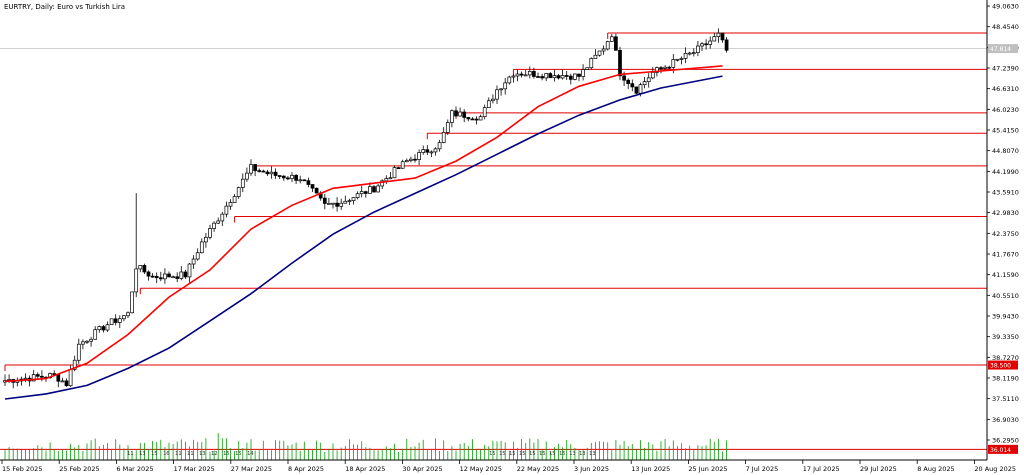 This screenshot has height=475, width=1024. Describe the element at coordinates (1005, 296) in the screenshot. I see `price-tick-label: 40.5510` at that location.